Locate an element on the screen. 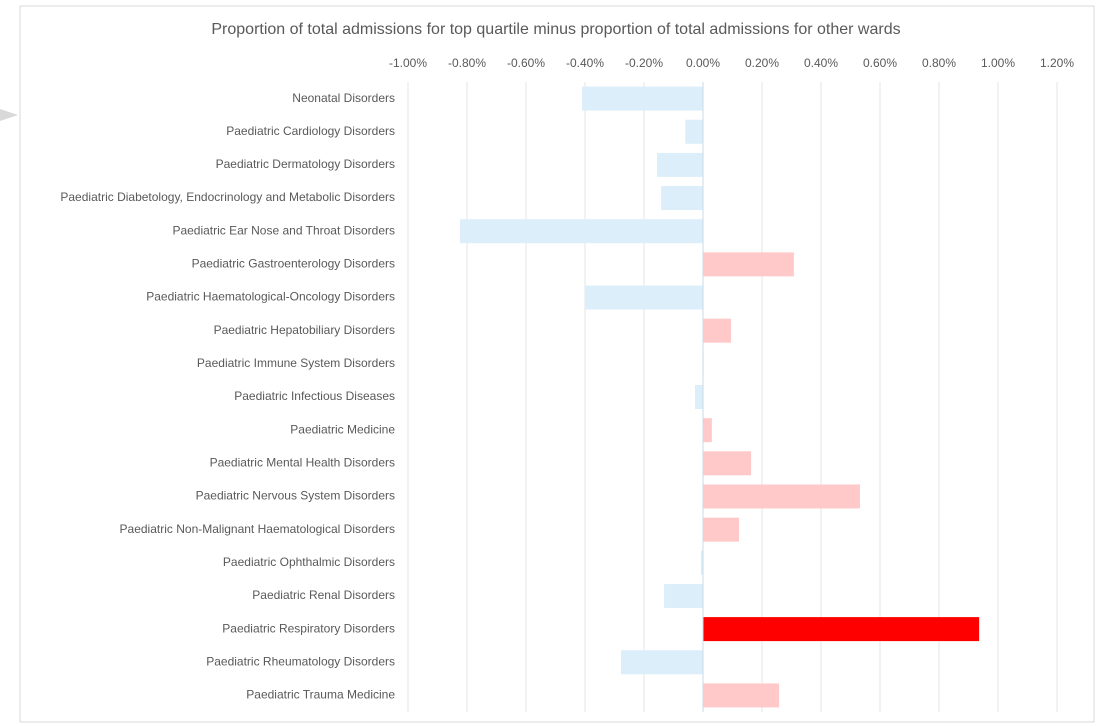 The width and height of the screenshot is (1105, 726). y-tick-label: Paediatric Gastroenterology Disorders is located at coordinates (293, 264).